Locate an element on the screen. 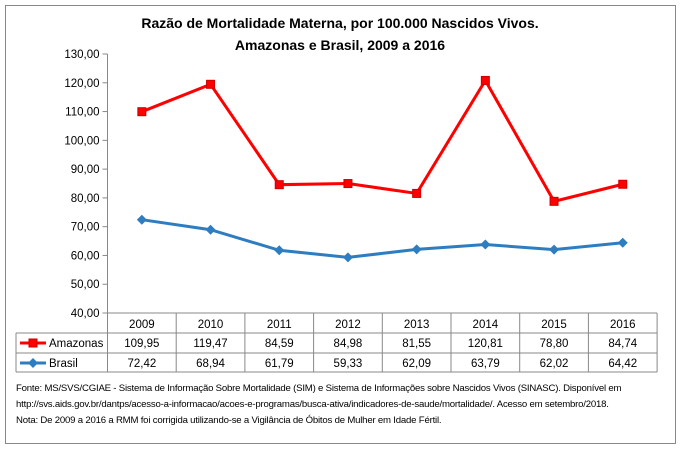 This screenshot has height=454, width=681. data-table-value: 59,33 is located at coordinates (348, 364).